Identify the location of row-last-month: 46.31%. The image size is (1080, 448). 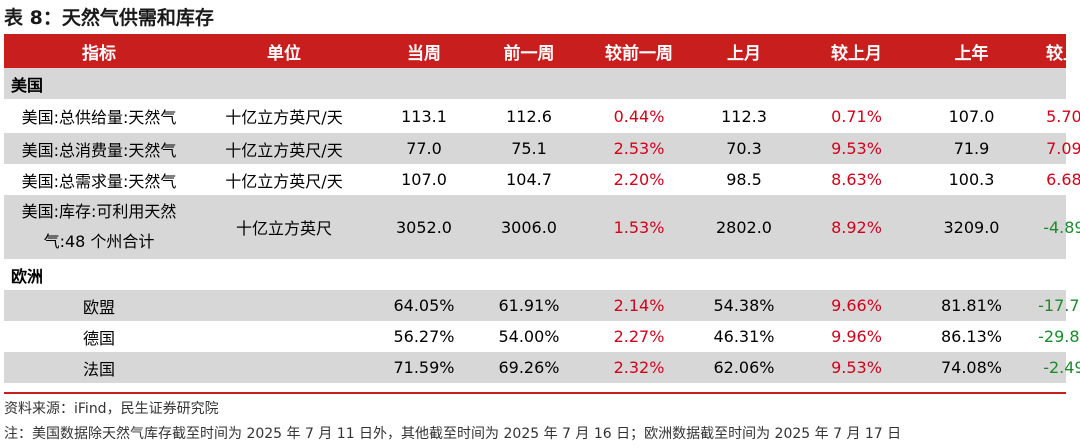
(744, 336).